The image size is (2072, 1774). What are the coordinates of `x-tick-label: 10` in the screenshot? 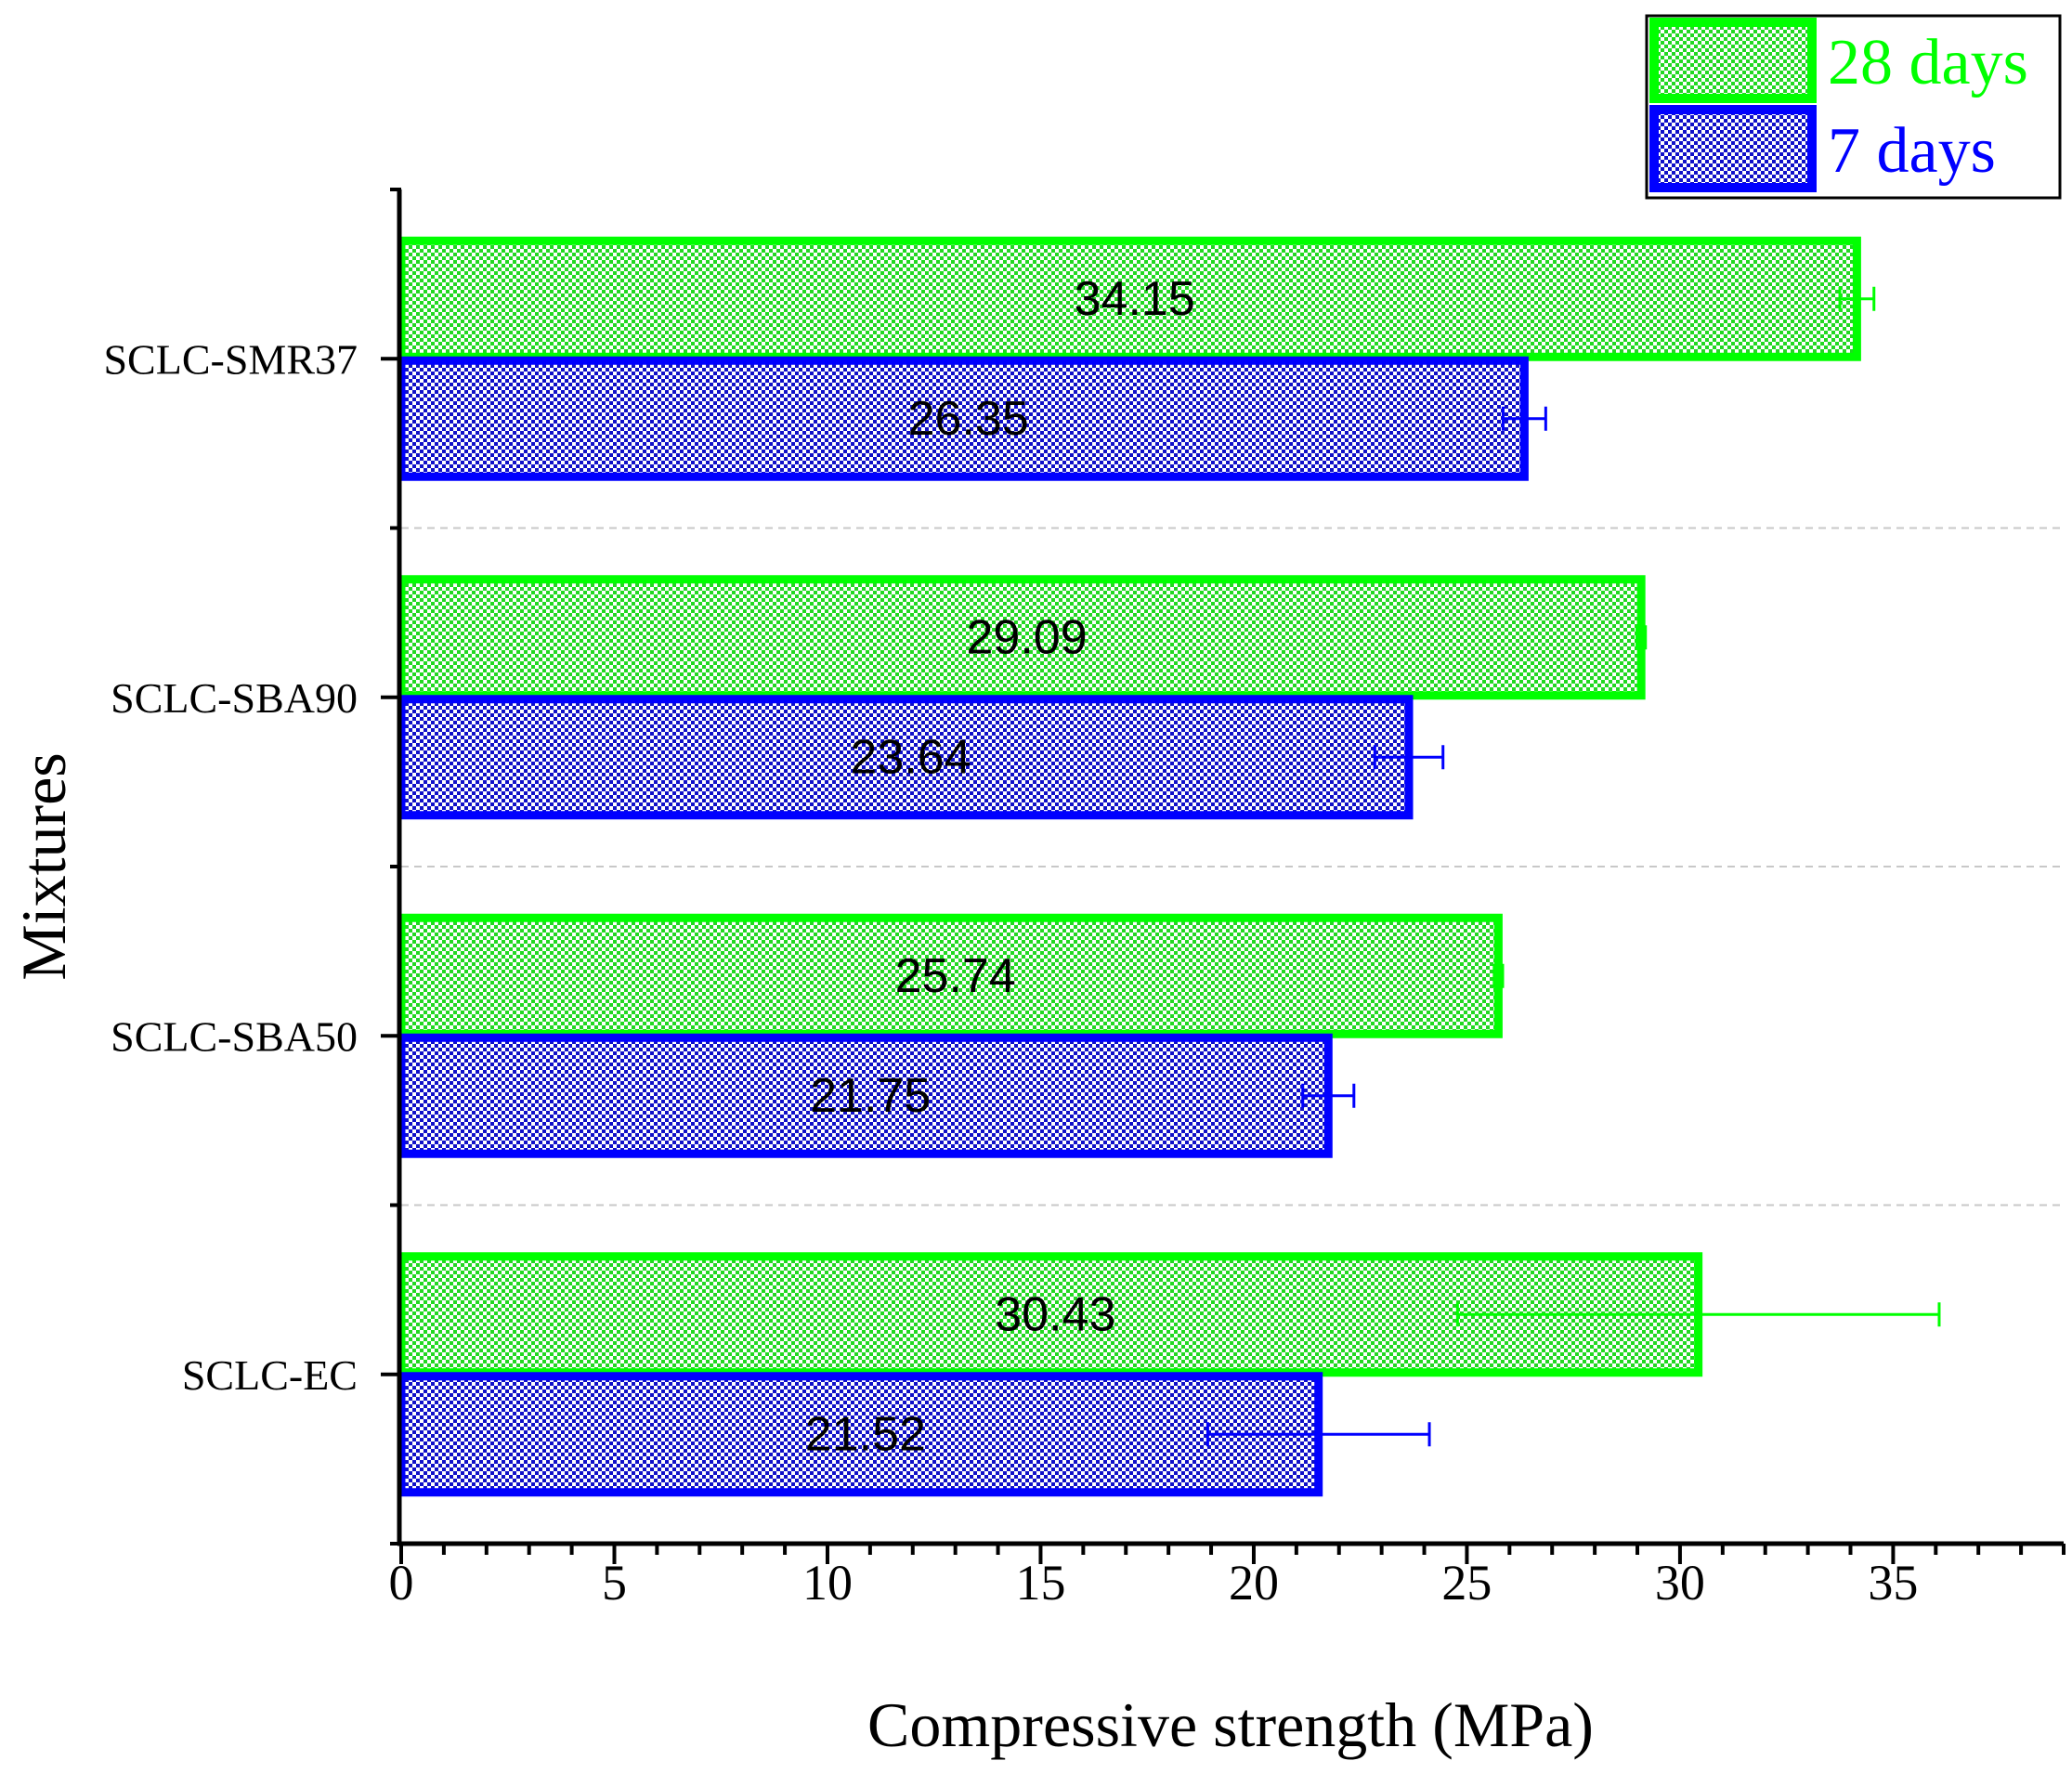 It's located at (827, 1583).